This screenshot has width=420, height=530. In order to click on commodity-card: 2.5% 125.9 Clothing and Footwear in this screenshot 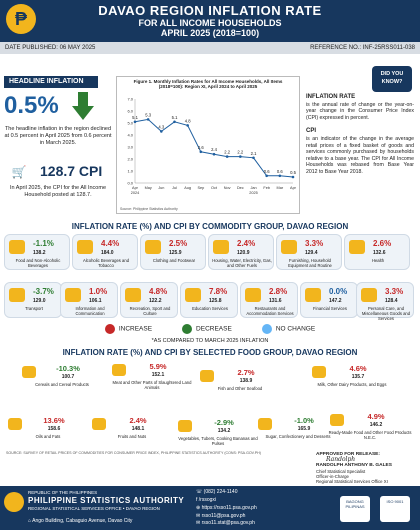, I will do `click(173, 252)`.